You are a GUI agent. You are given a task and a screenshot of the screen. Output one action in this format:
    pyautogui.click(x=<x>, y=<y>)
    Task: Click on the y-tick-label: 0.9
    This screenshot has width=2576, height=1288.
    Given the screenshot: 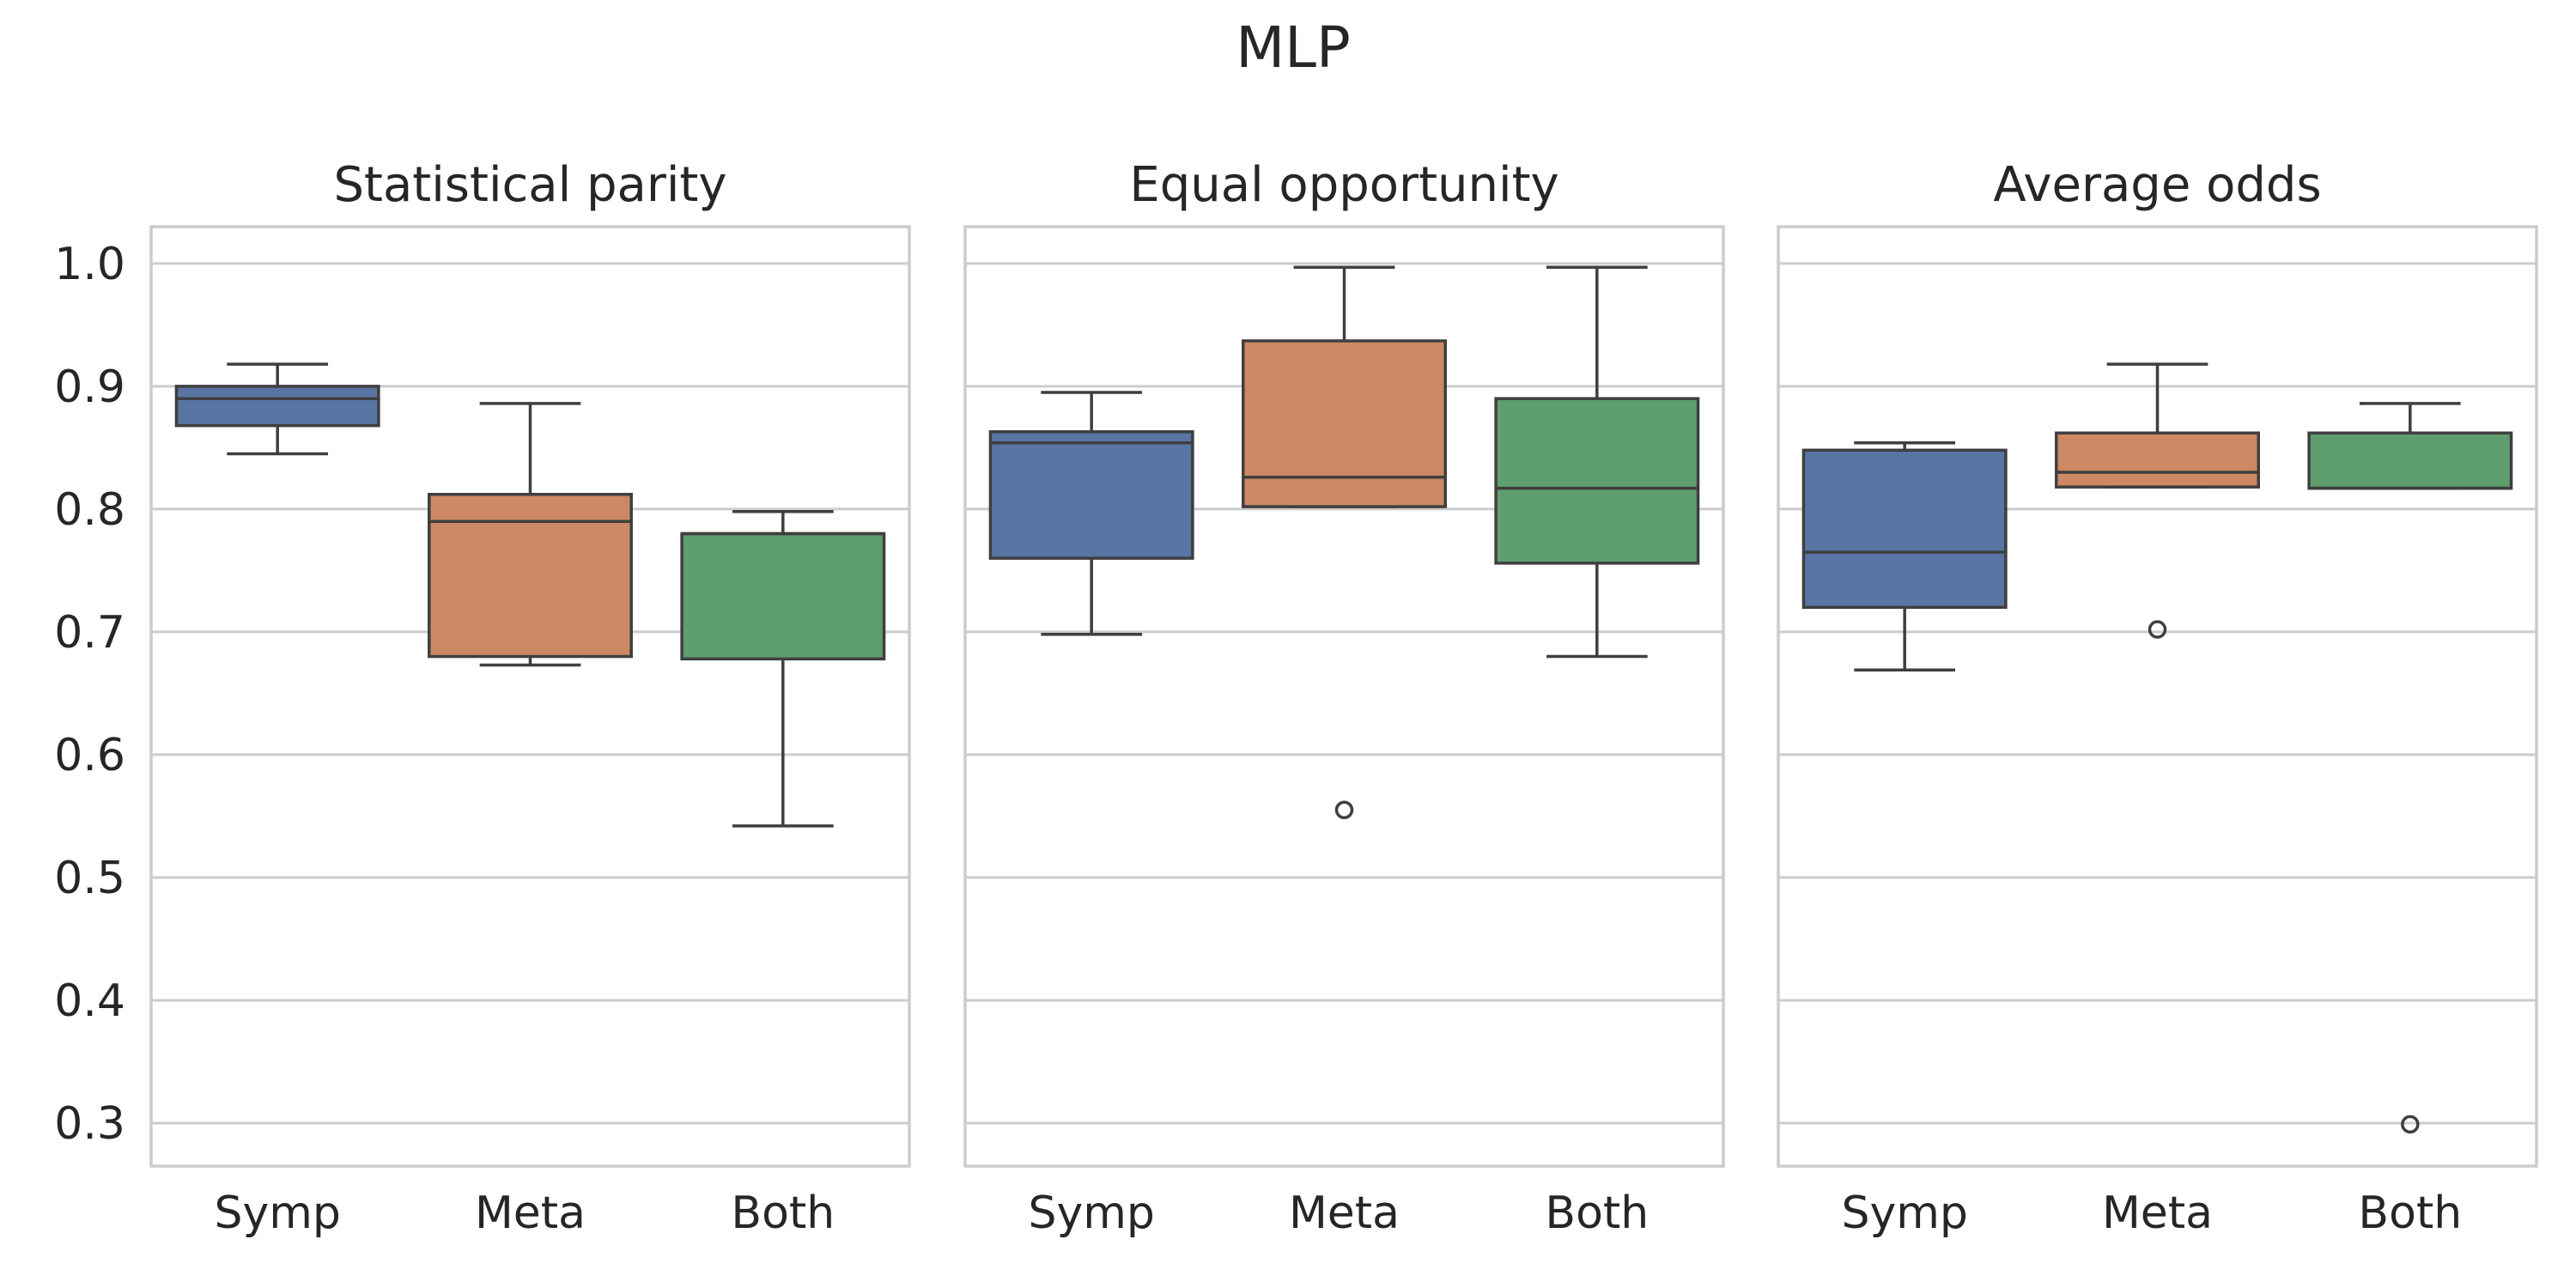 What is the action you would take?
    pyautogui.click(x=90, y=387)
    